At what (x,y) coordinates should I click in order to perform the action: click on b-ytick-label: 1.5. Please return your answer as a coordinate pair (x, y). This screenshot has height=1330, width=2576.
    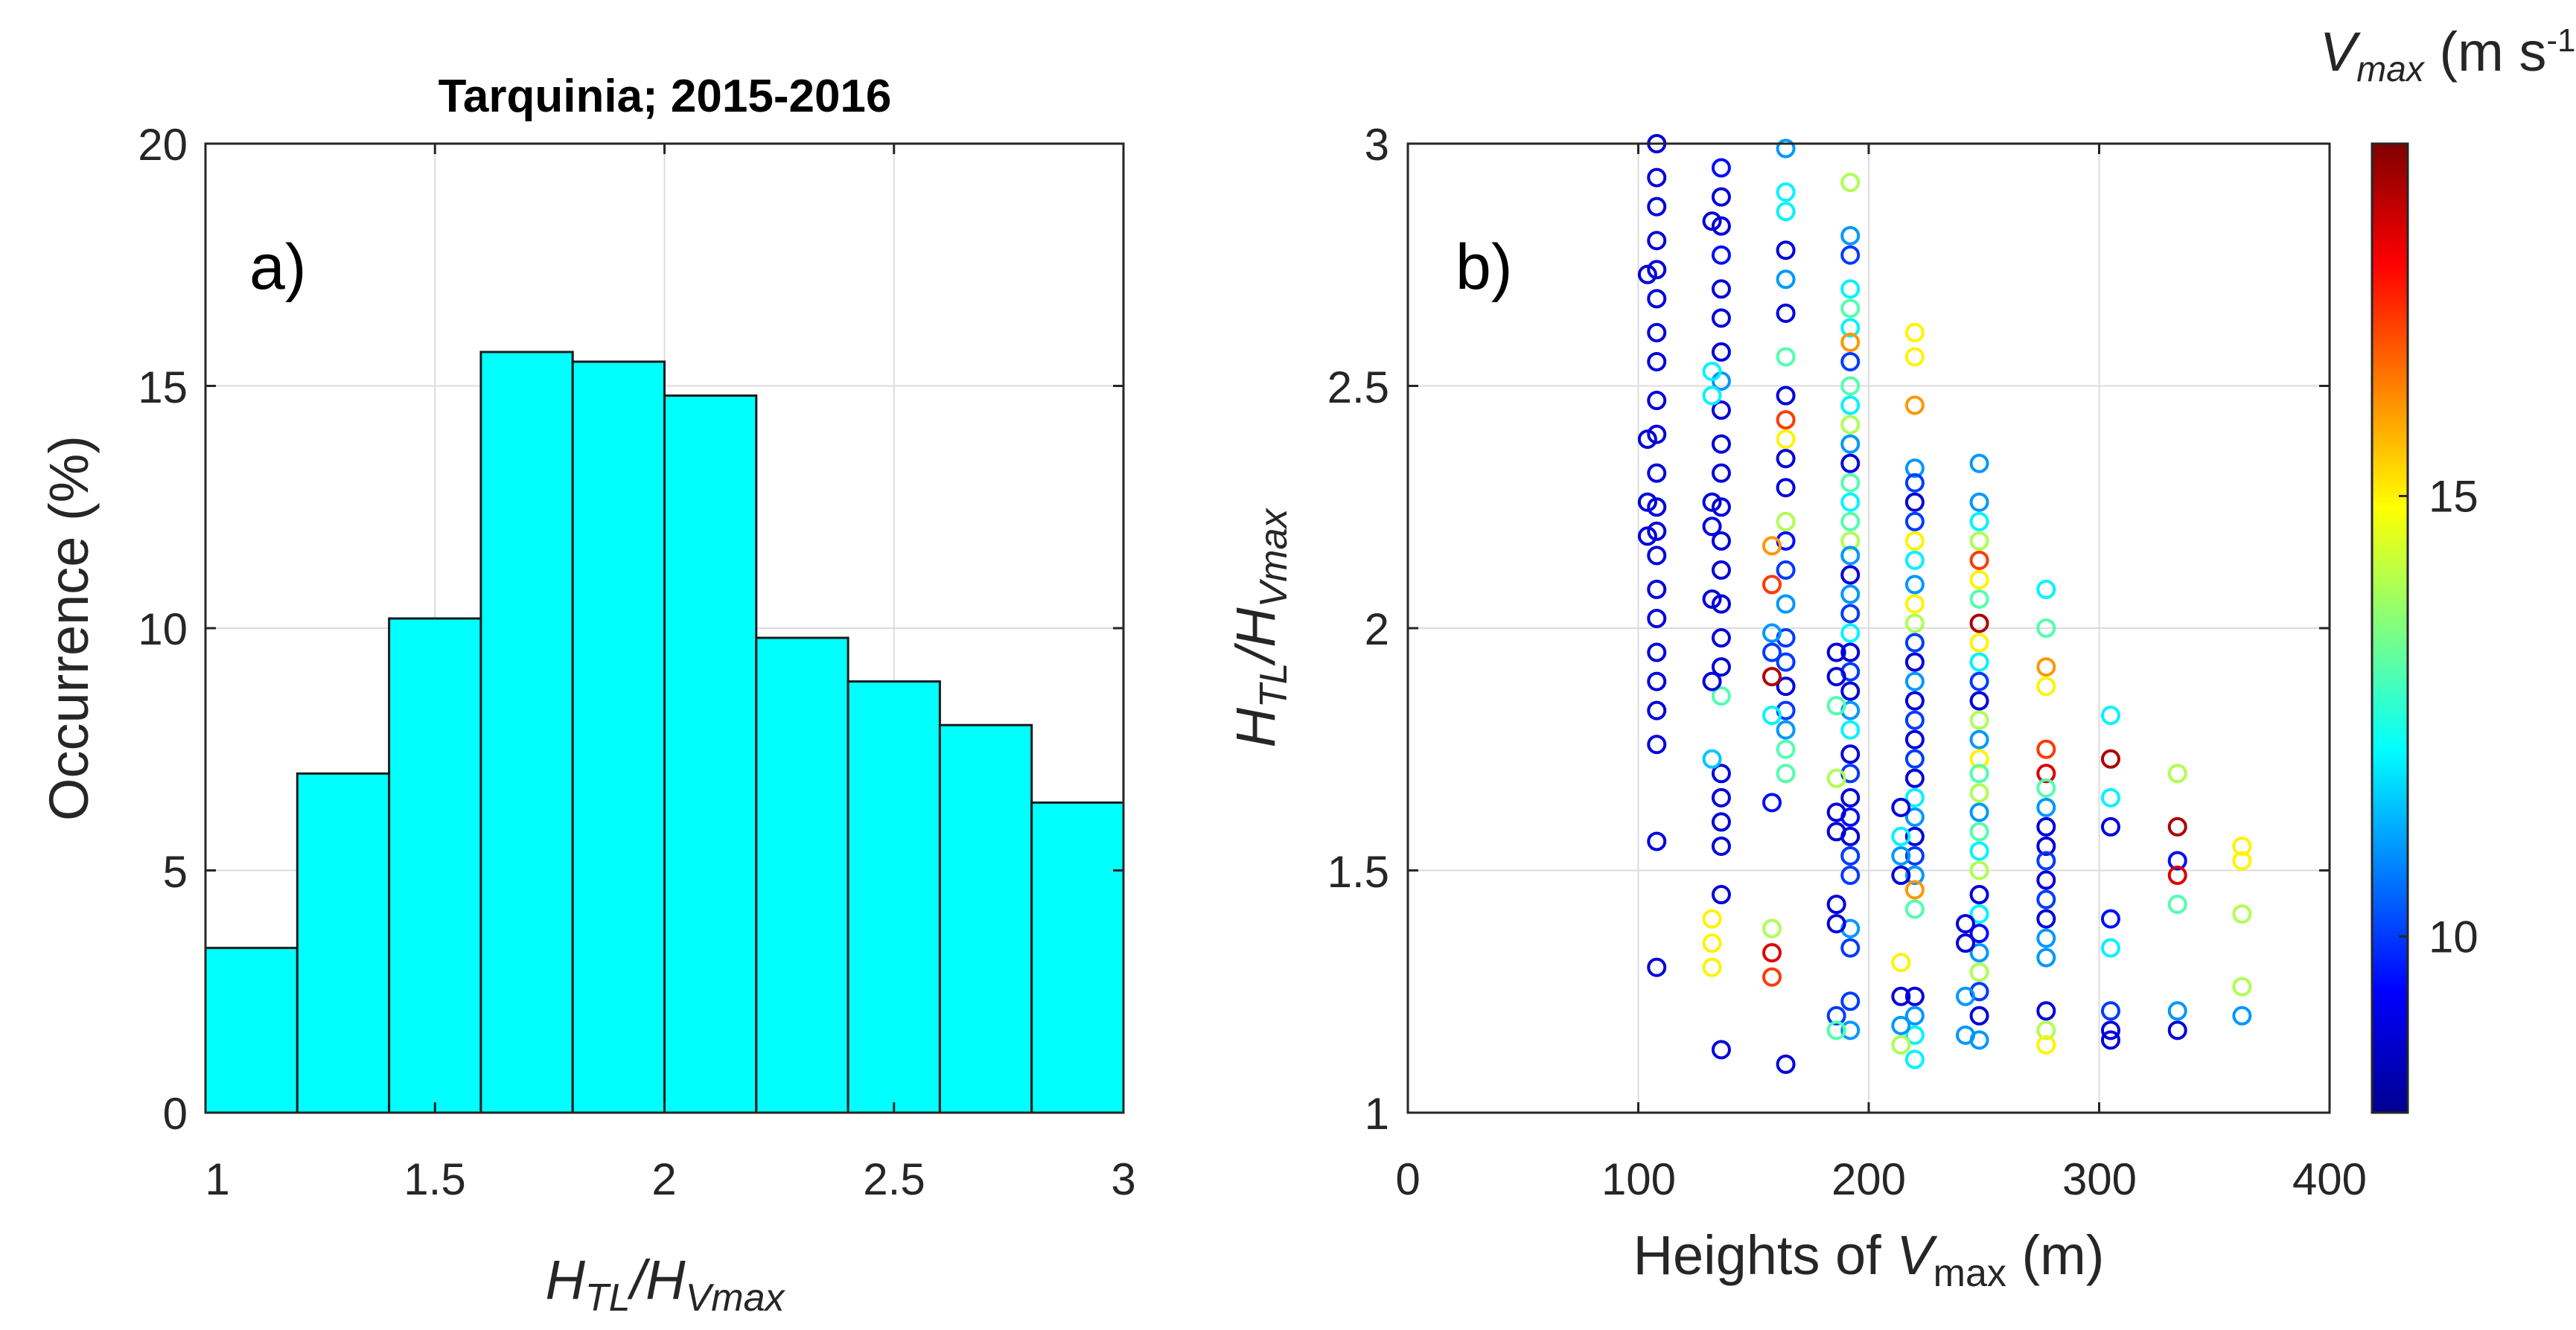
    Looking at the image, I should click on (1358, 872).